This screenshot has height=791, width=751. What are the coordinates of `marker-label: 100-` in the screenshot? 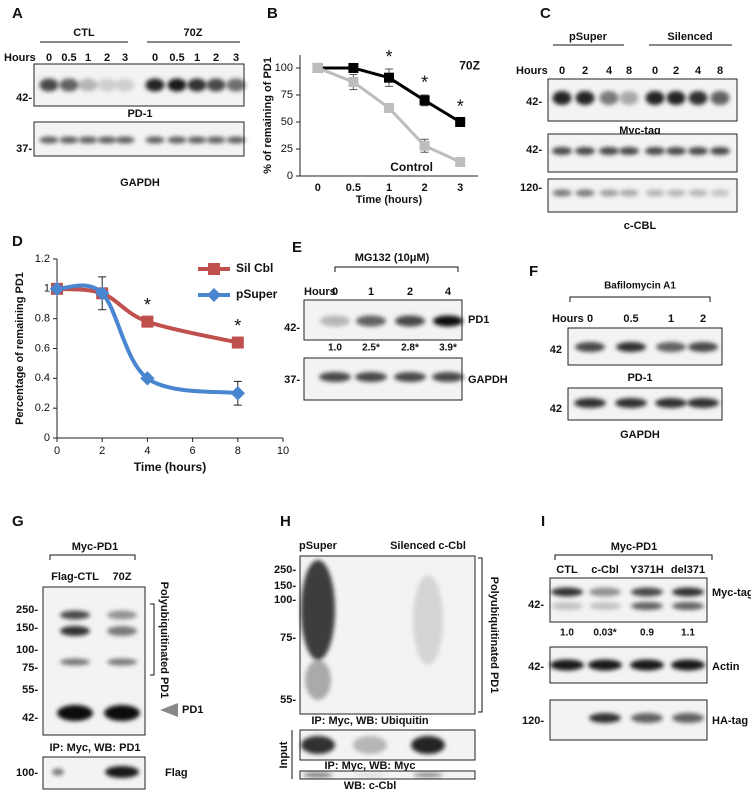 It's located at (27, 650).